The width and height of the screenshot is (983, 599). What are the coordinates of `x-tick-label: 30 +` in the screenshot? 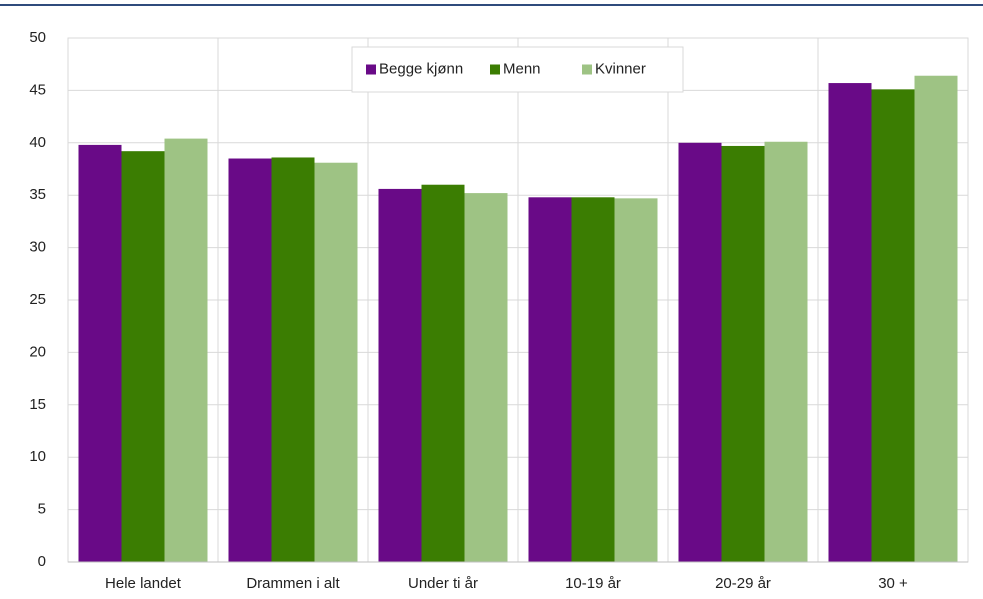 It's located at (893, 583).